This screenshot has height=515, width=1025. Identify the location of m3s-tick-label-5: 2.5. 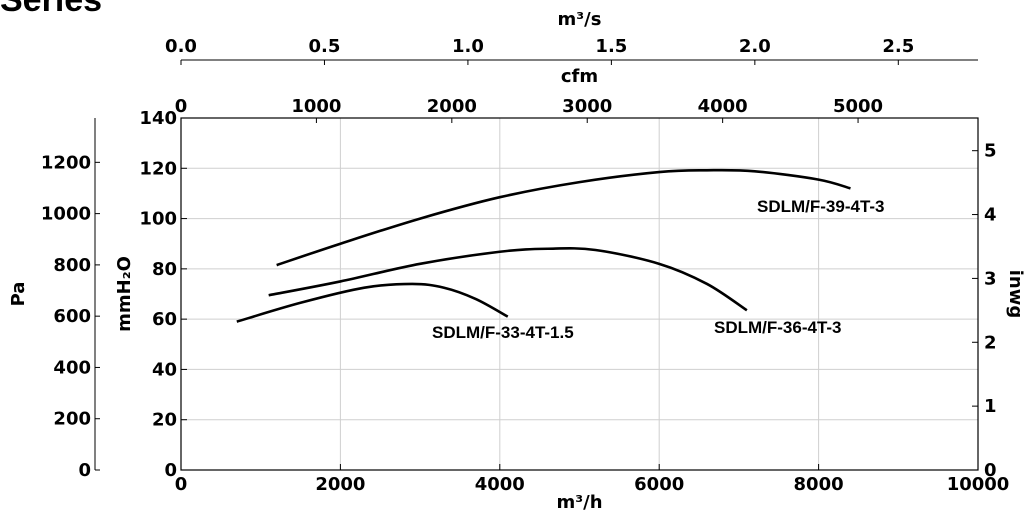
(898, 46).